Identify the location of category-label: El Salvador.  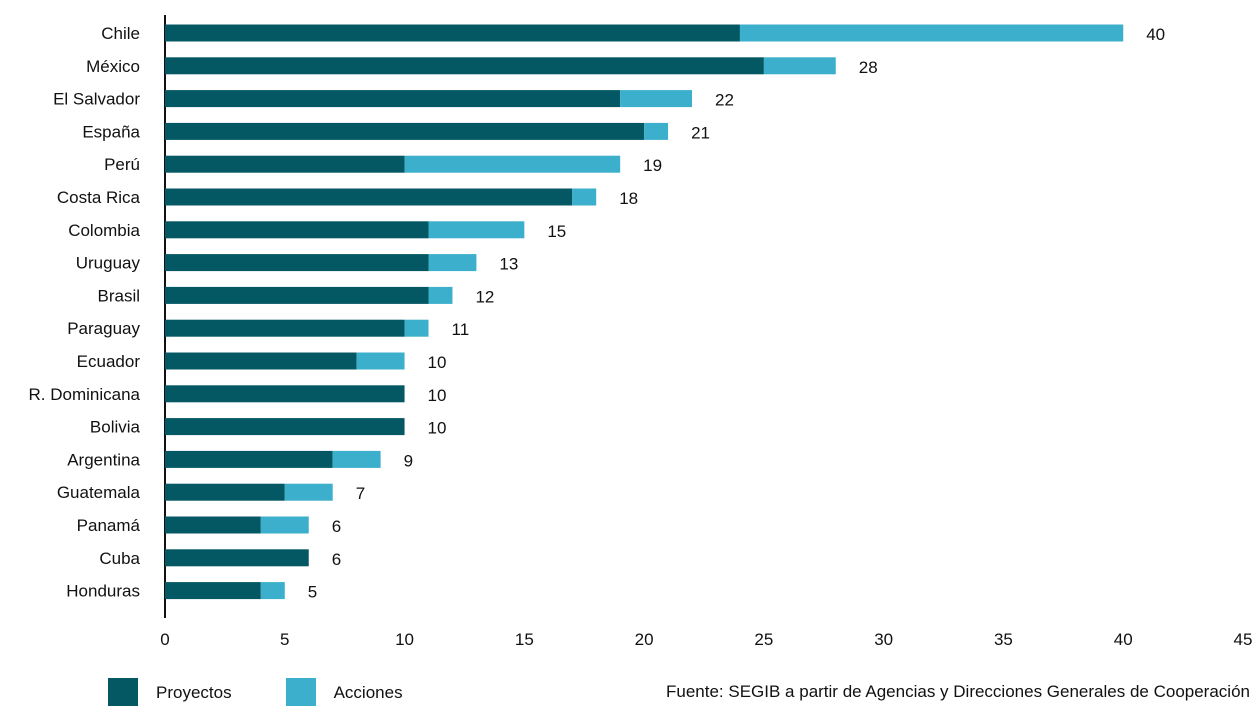
(96, 99).